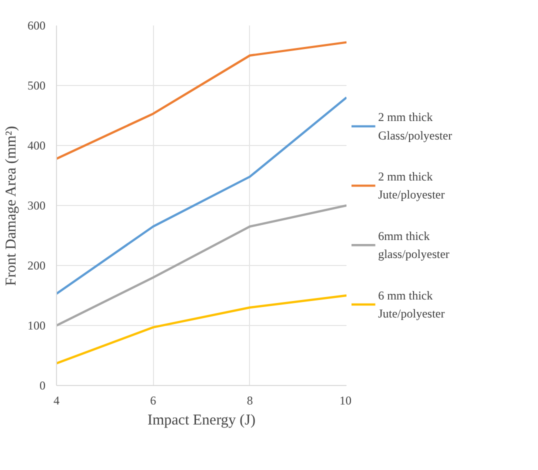 This screenshot has height=470, width=538. What do you see at coordinates (43, 385) in the screenshot?
I see `y-tick-label: 0` at bounding box center [43, 385].